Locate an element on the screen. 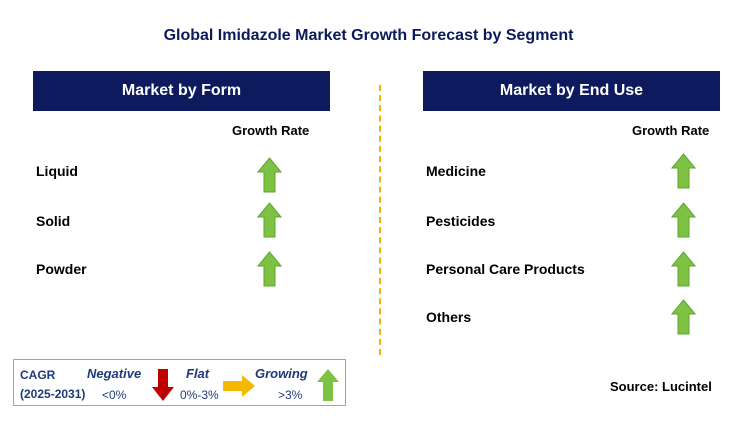 Image resolution: width=737 pixels, height=424 pixels. negative-arrow-icon is located at coordinates (163, 387).